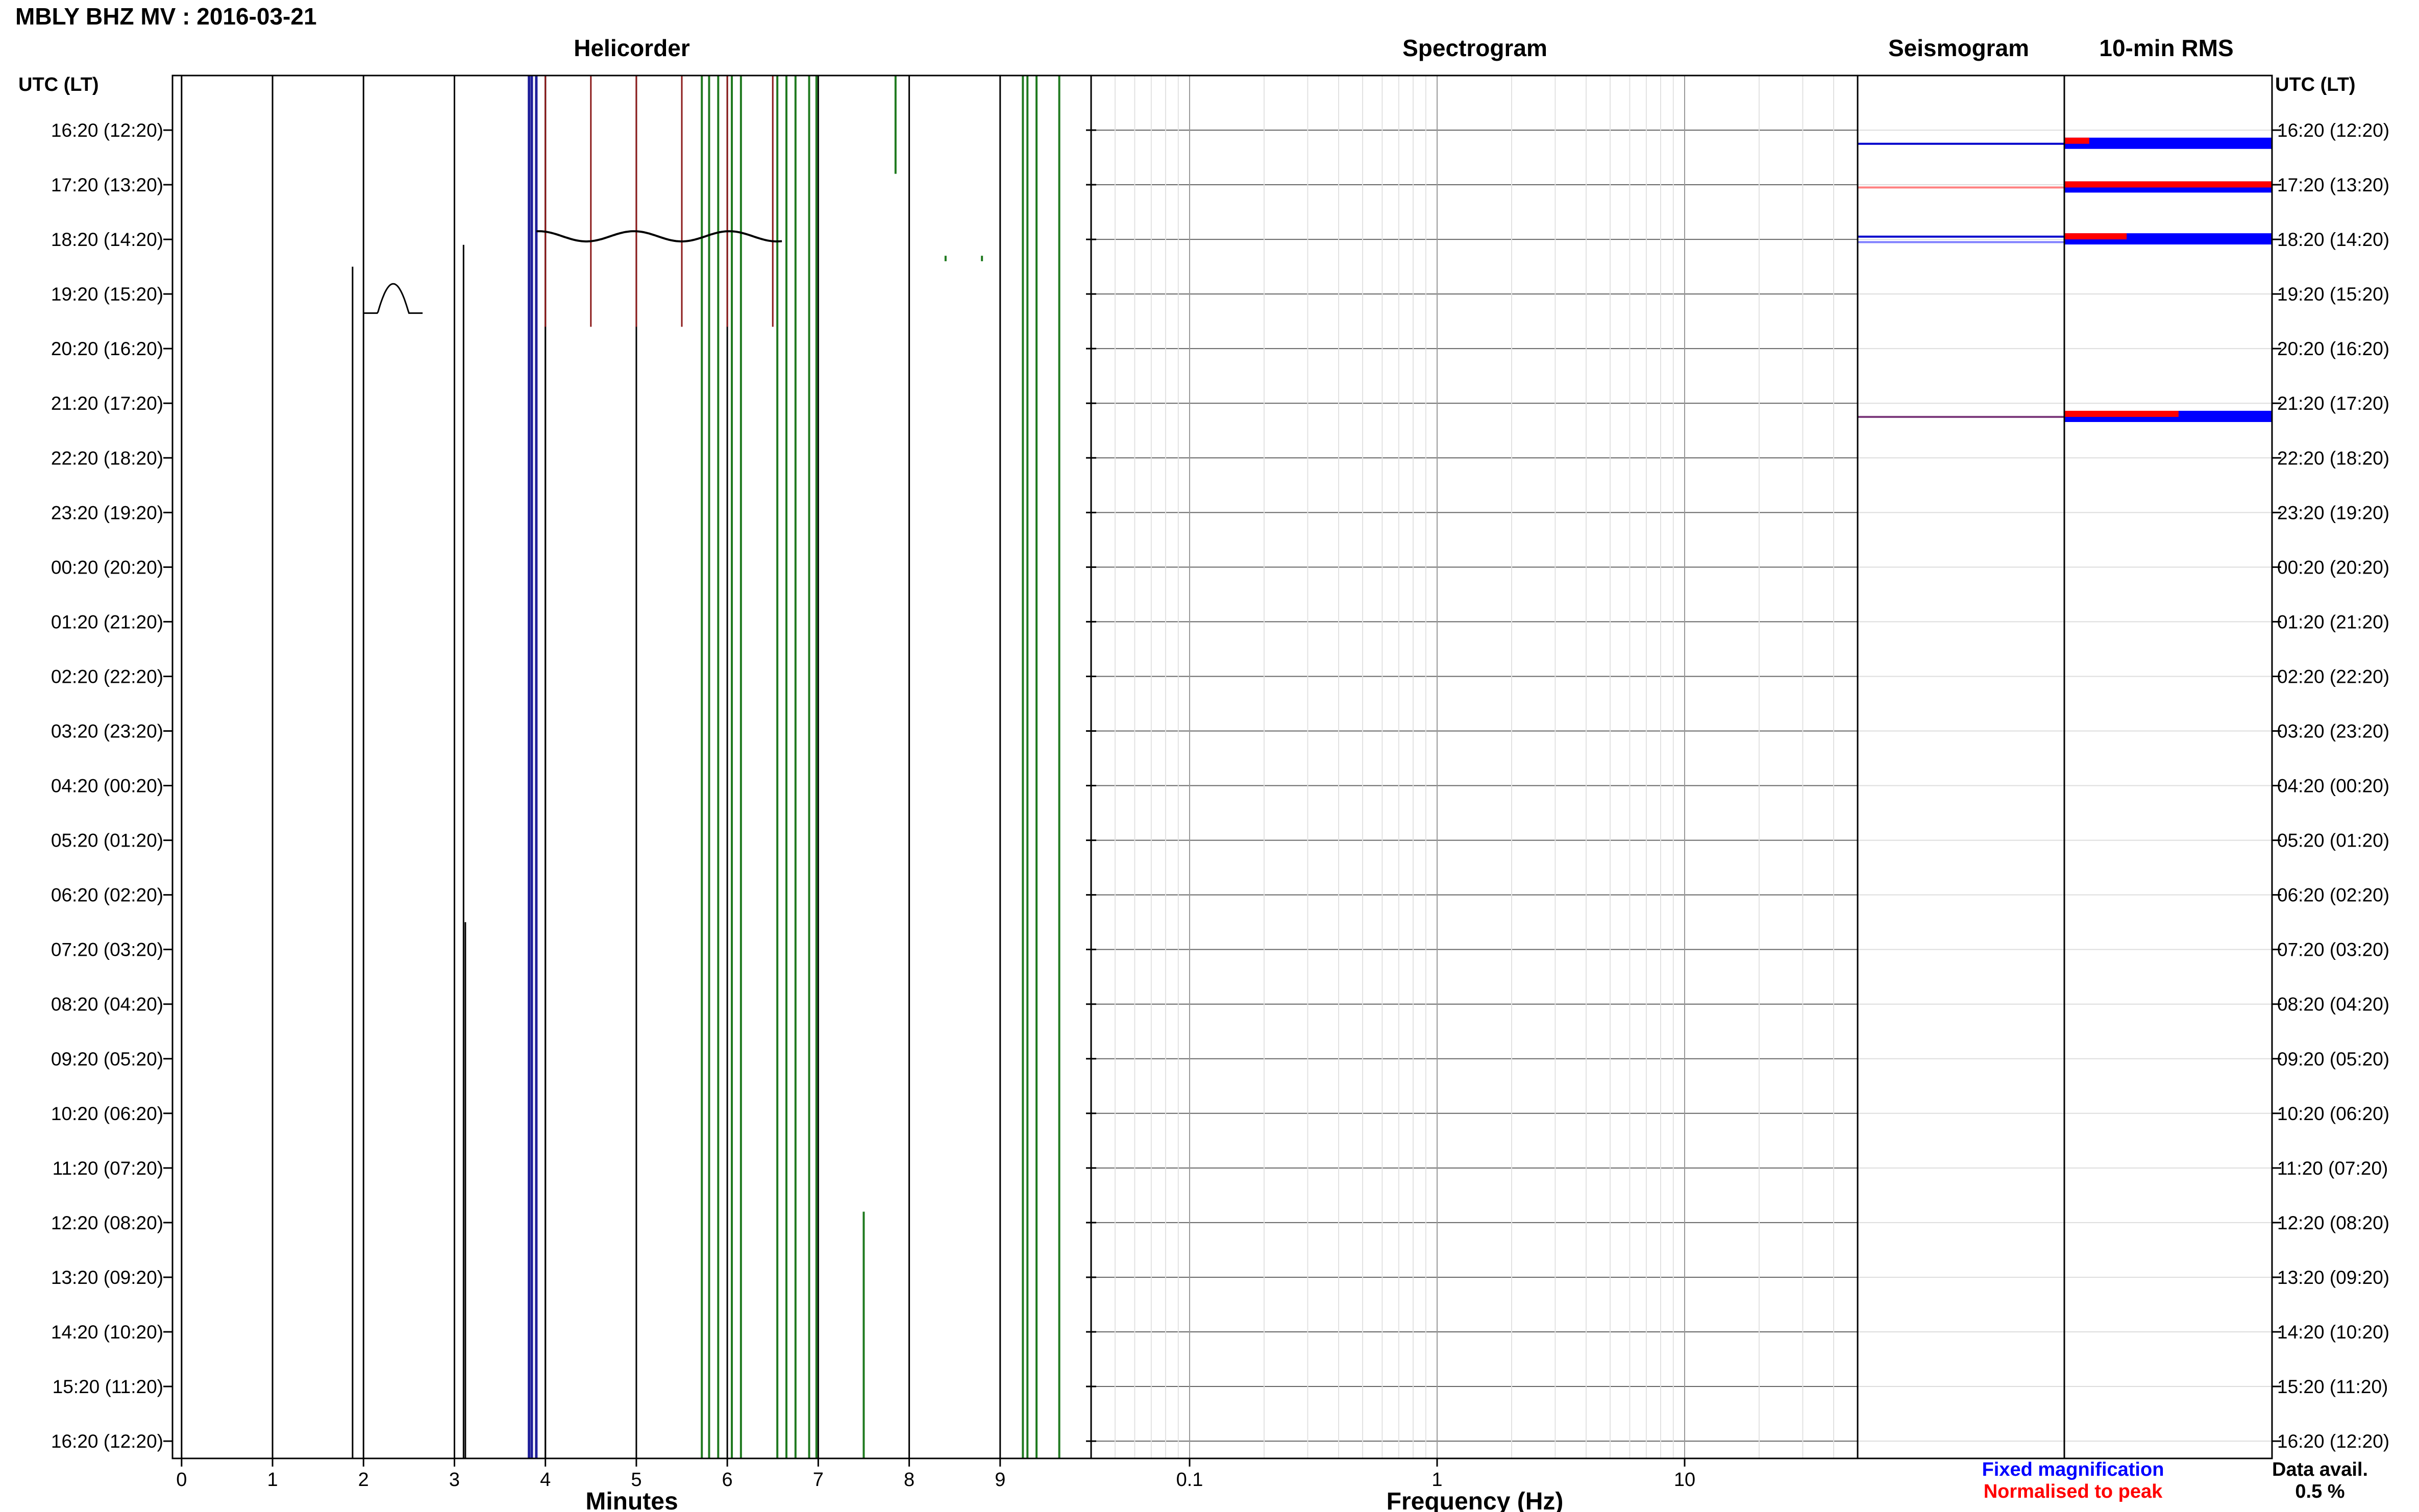 The height and width of the screenshot is (1512, 2419). What do you see at coordinates (107, 567) in the screenshot?
I see `left-time-label: 00:20 (20:20)` at bounding box center [107, 567].